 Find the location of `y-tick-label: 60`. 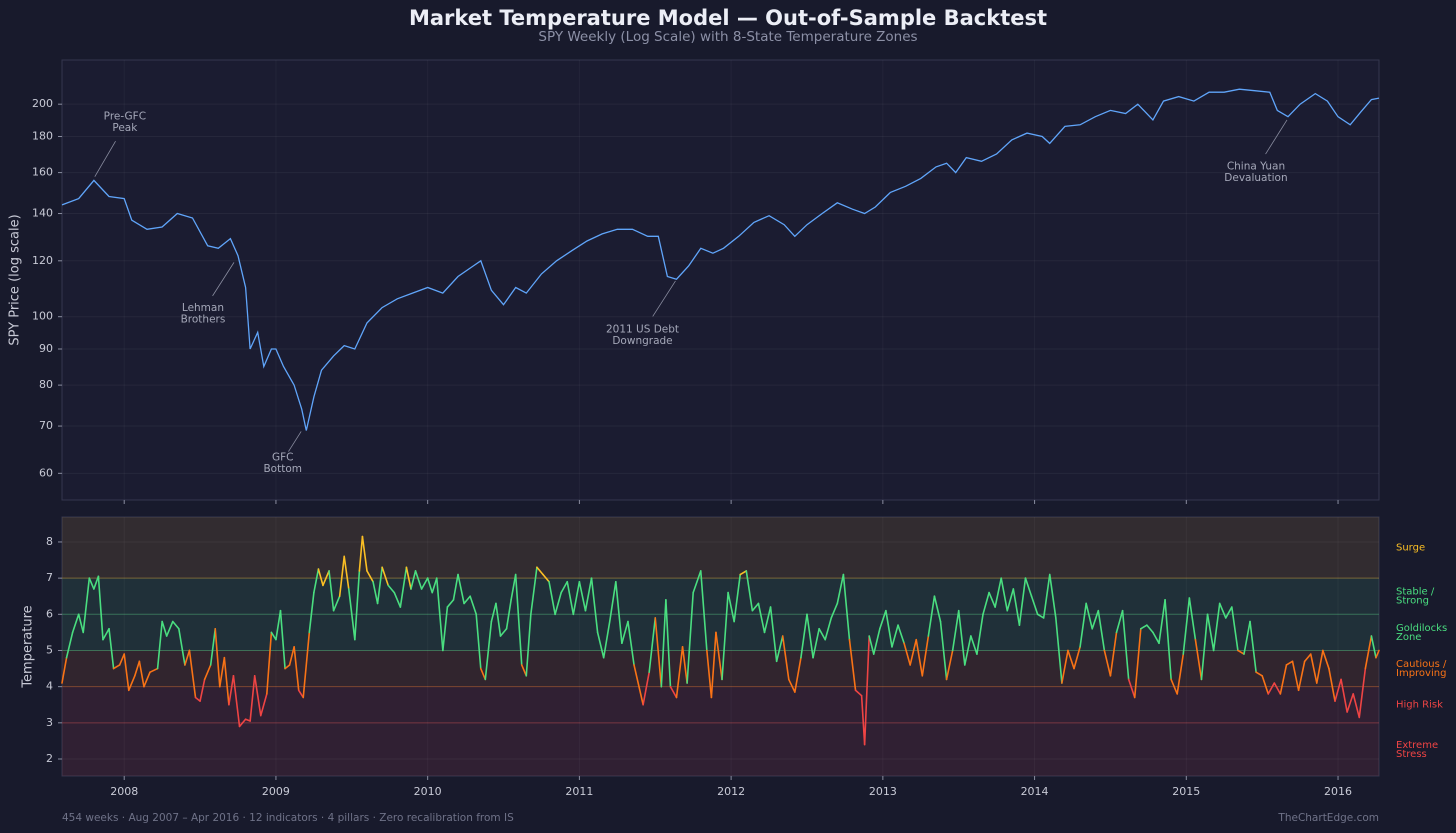

y-tick-label: 60 is located at coordinates (46, 472).